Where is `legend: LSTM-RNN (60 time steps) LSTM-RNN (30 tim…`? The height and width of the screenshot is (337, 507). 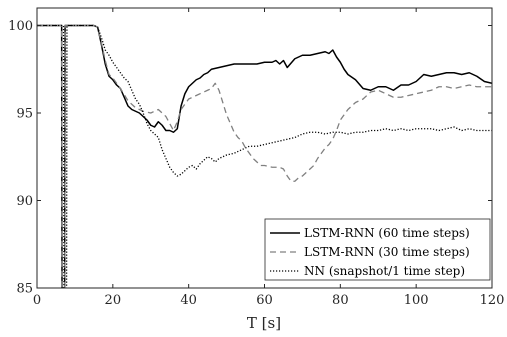 legend: LSTM-RNN (60 time steps) LSTM-RNN (30 tim… is located at coordinates (377, 249).